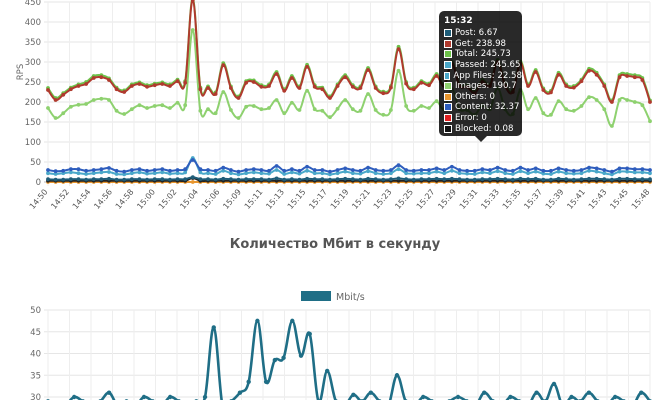  I want to click on rps-x-tick-label: 15:43, so click(598, 199).